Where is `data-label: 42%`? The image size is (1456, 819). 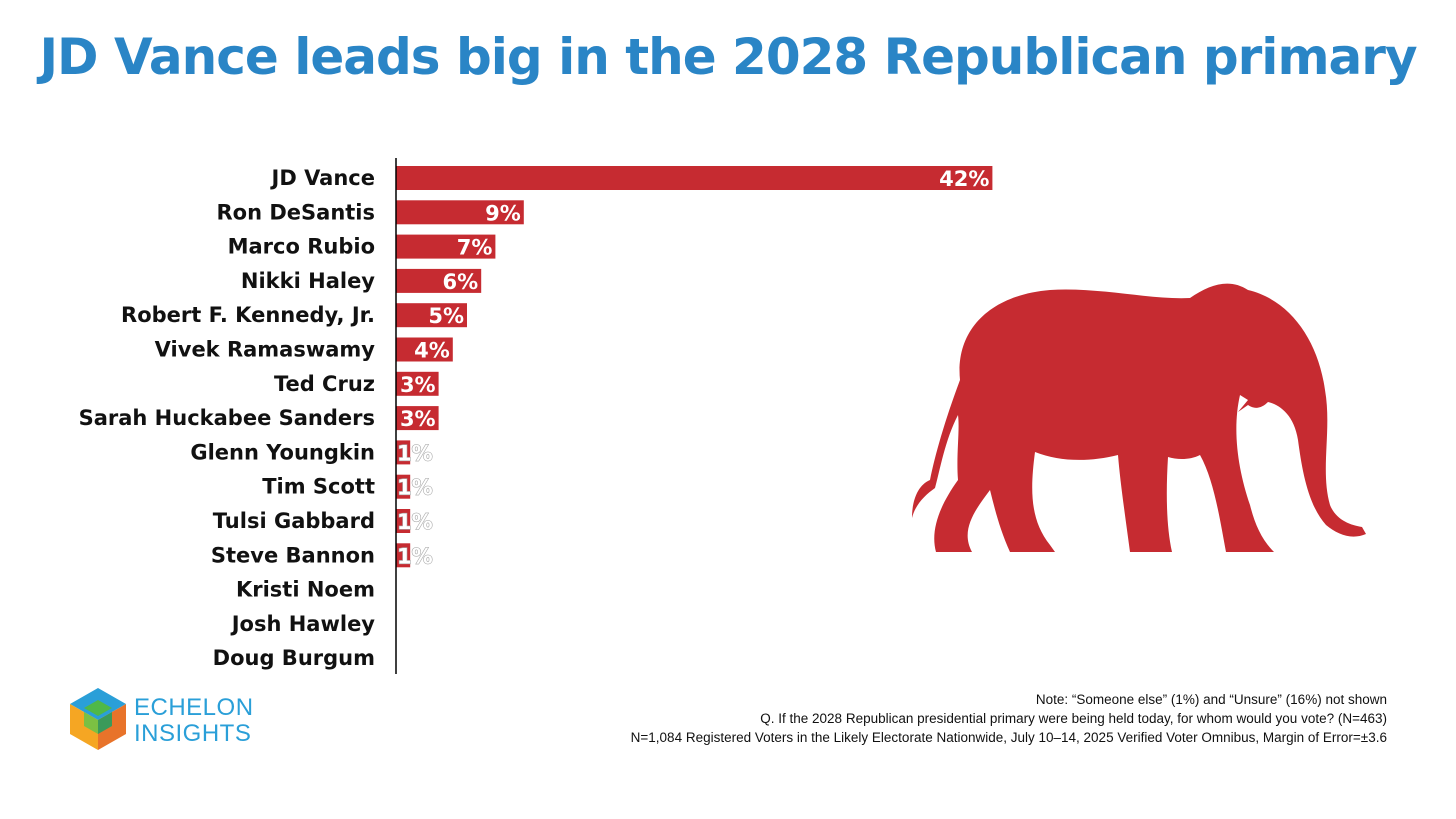
data-label: 42% is located at coordinates (964, 179).